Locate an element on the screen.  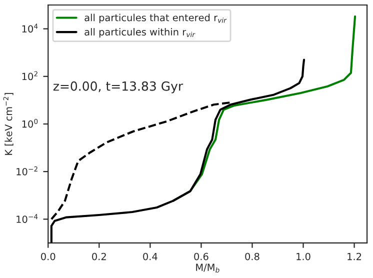
x-tick-label: 0.8 is located at coordinates (252, 256).